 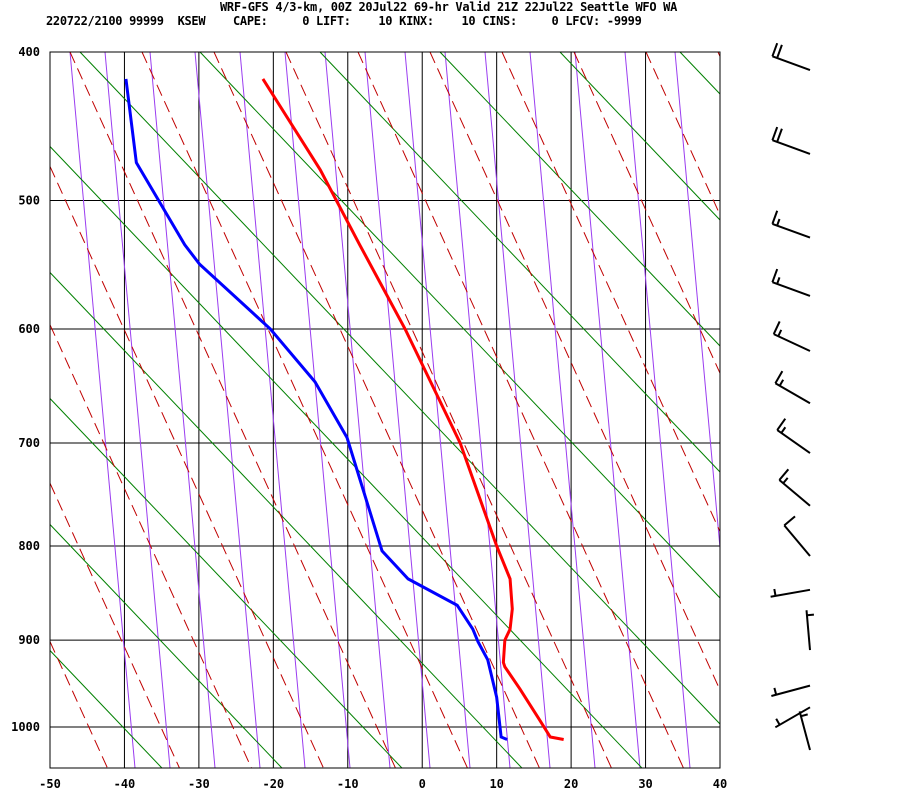 I want to click on x-tick-label: 30, so click(x=645, y=784).